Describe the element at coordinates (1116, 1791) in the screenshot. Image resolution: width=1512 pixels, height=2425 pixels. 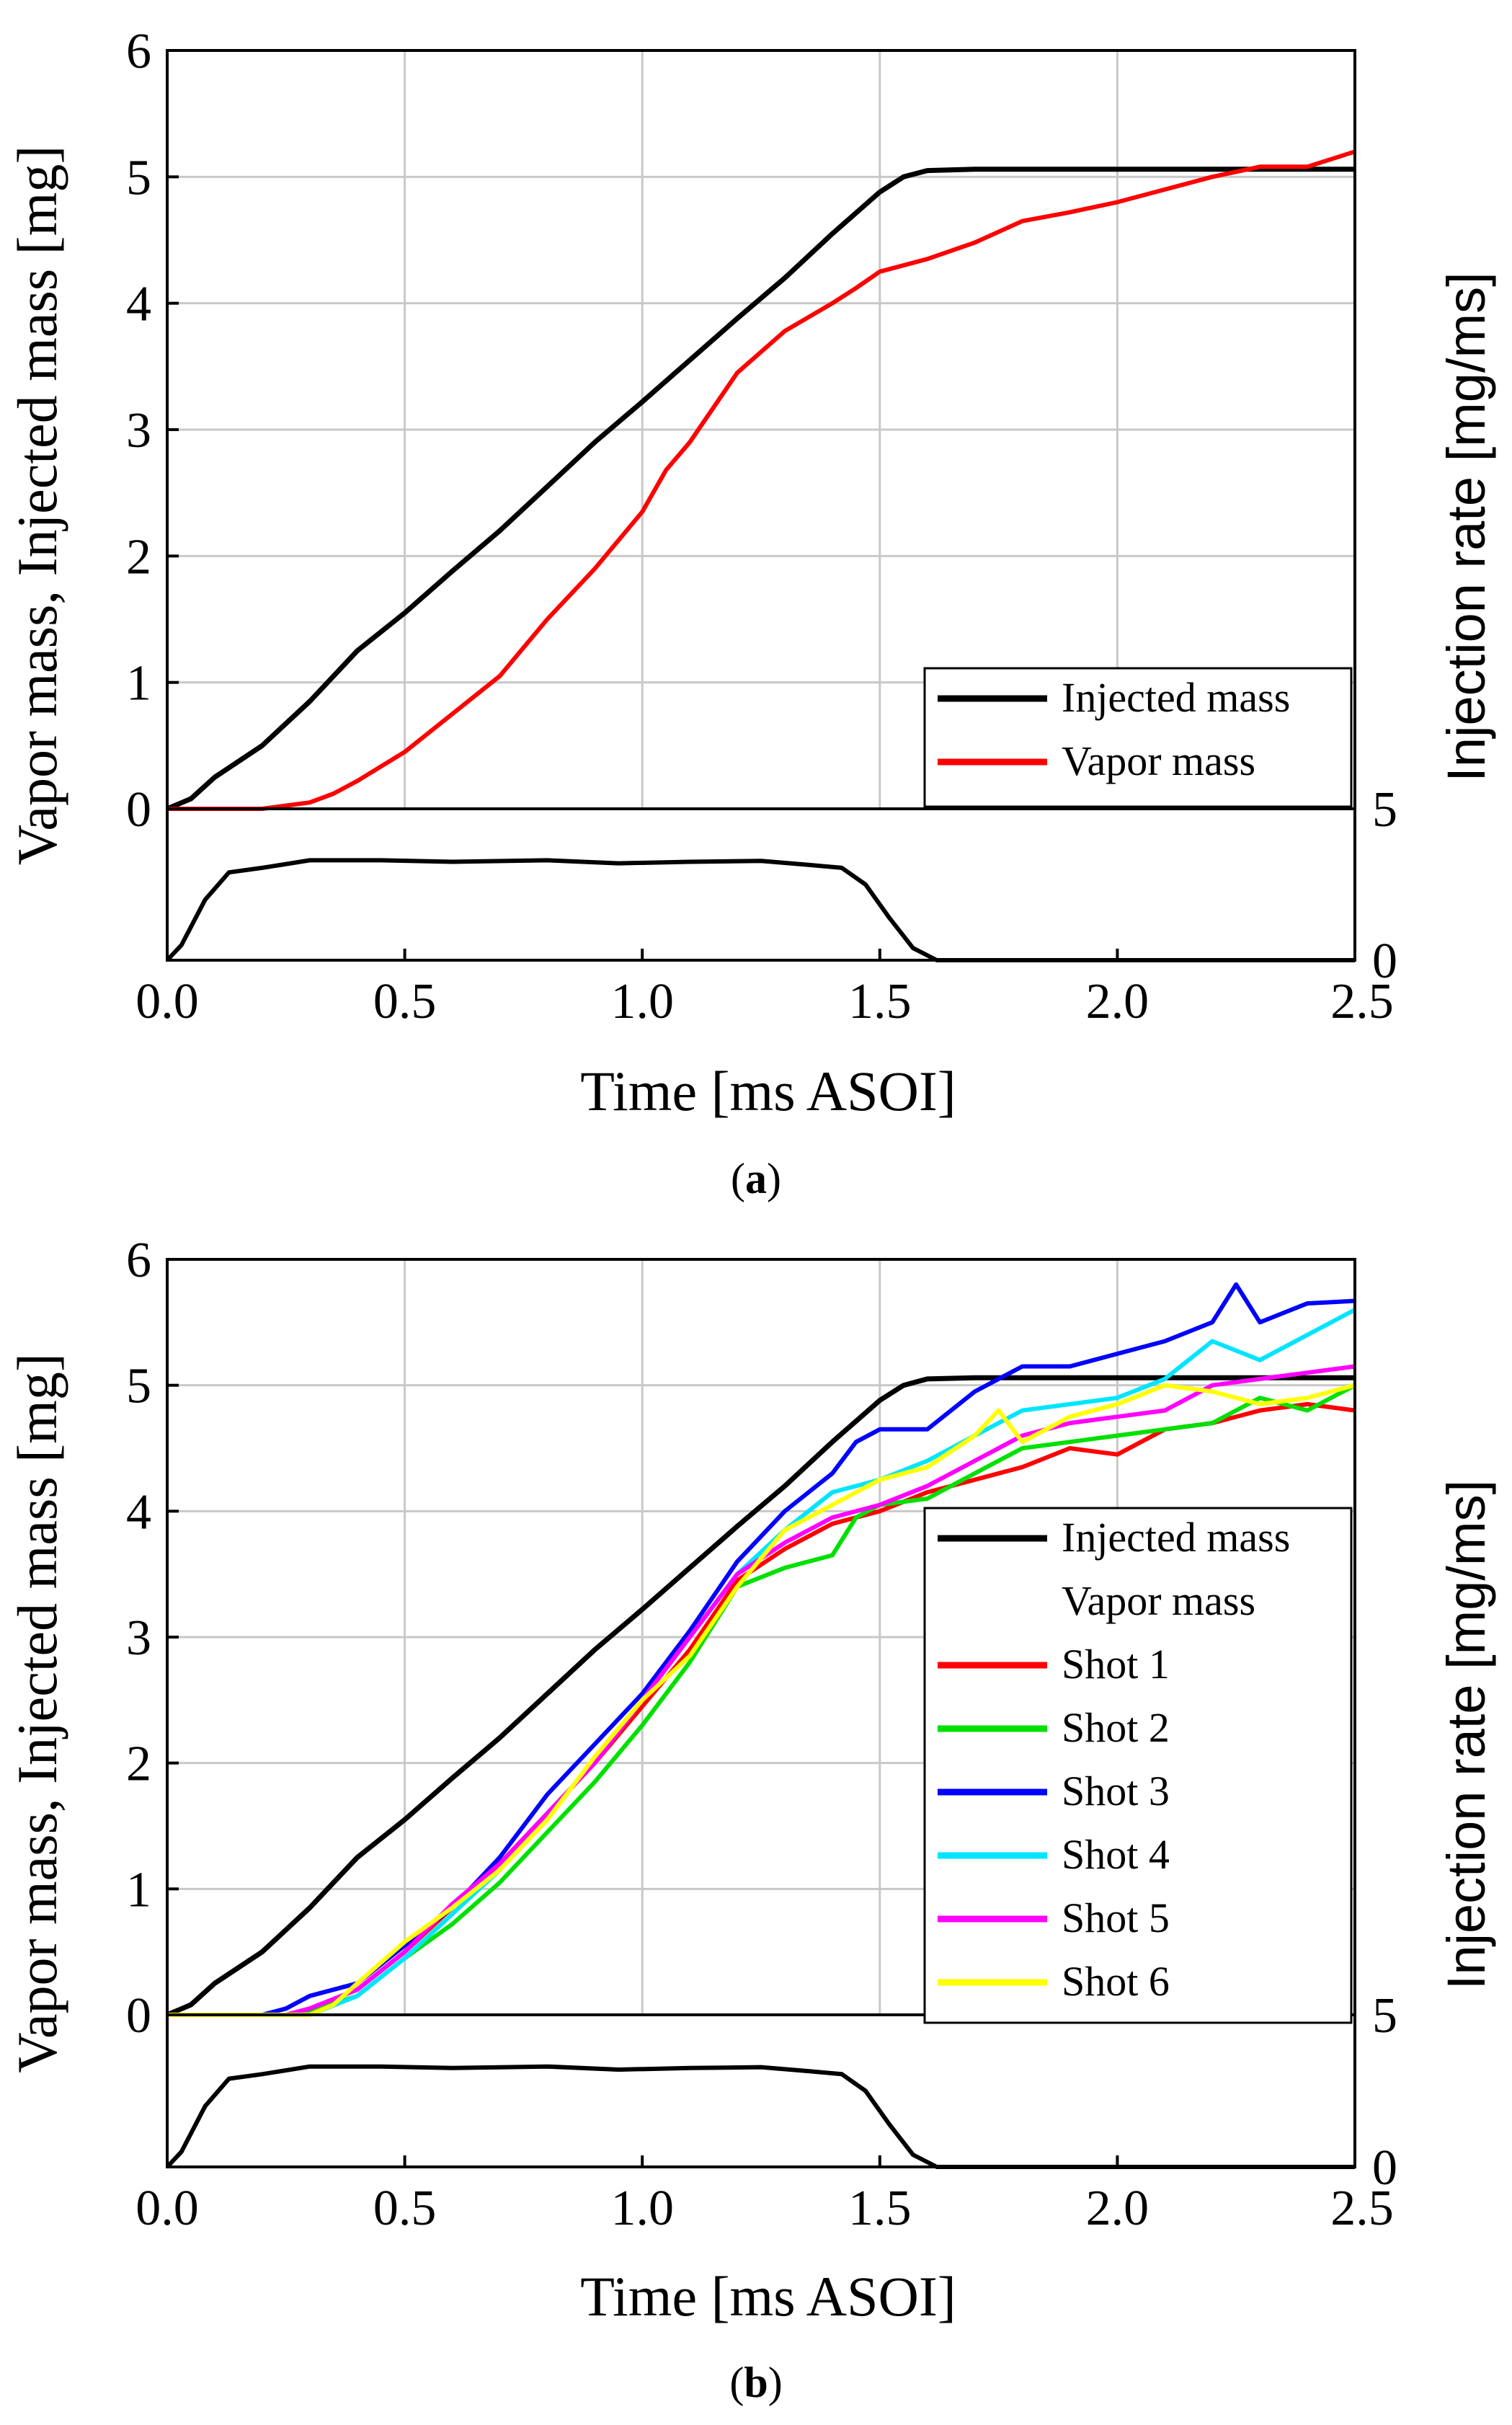
I see `legend-label: Shot 3` at that location.